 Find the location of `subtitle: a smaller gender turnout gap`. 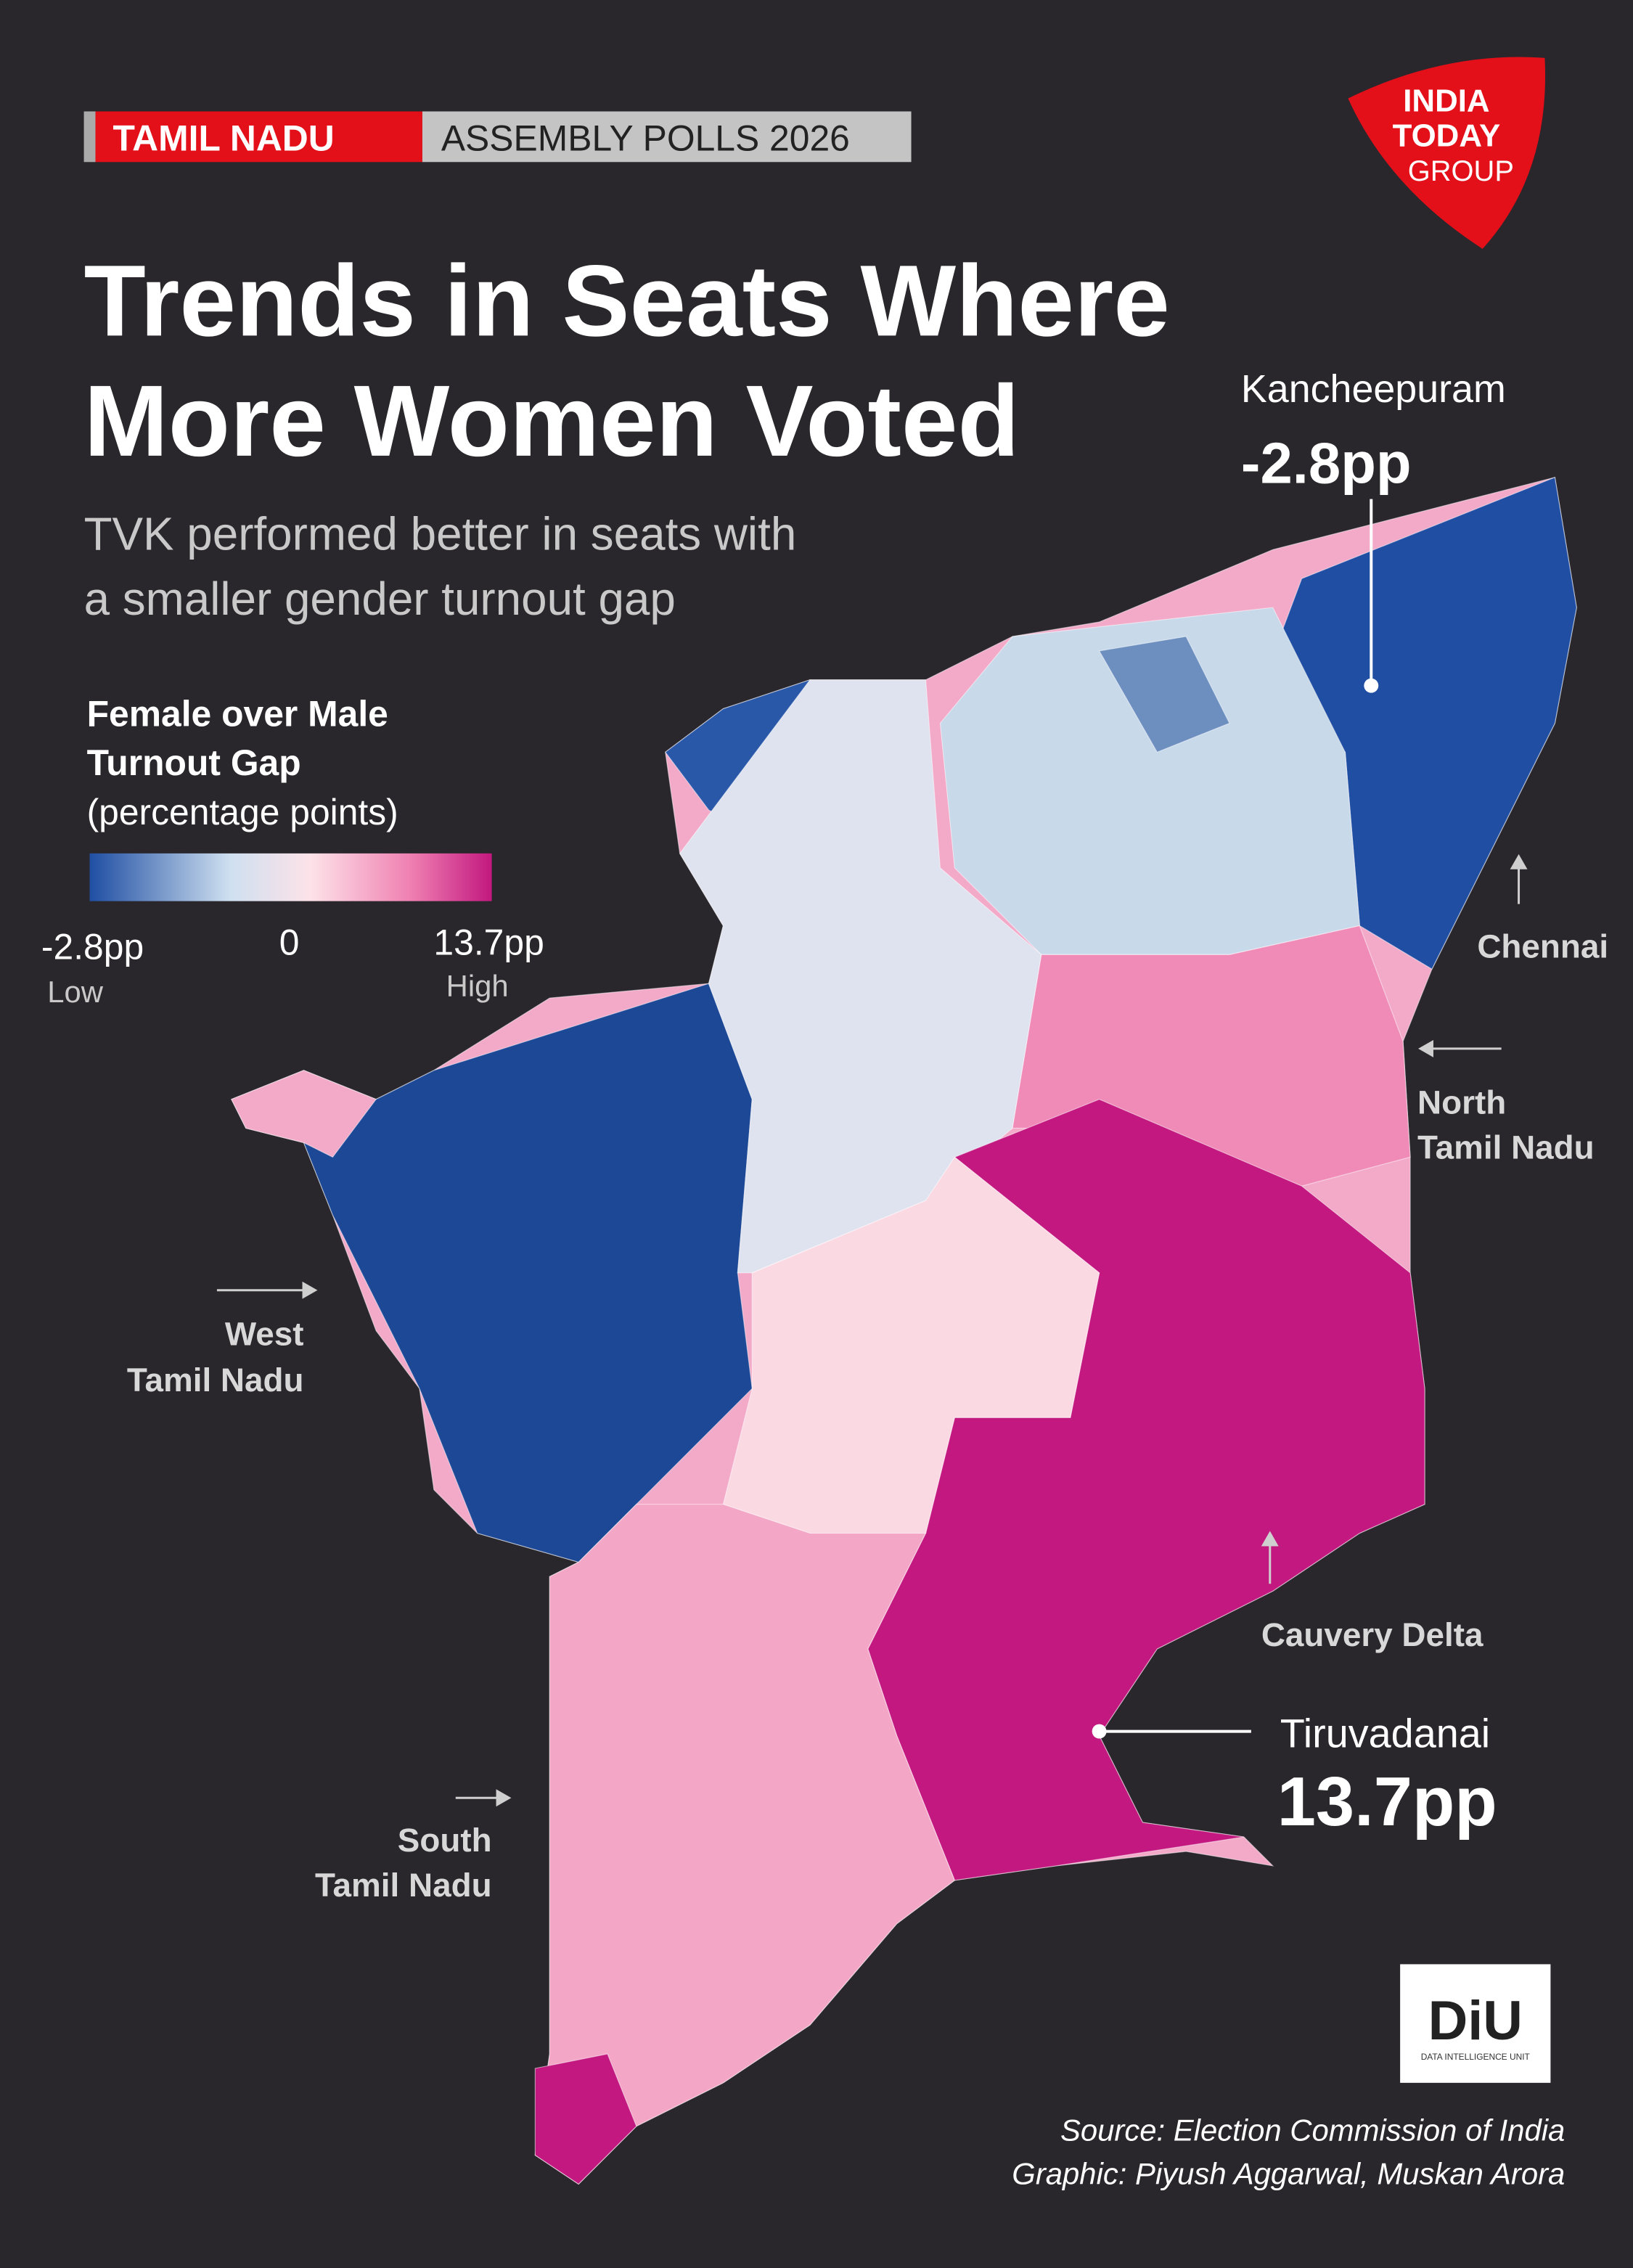

subtitle: a smaller gender turnout gap is located at coordinates (380, 599).